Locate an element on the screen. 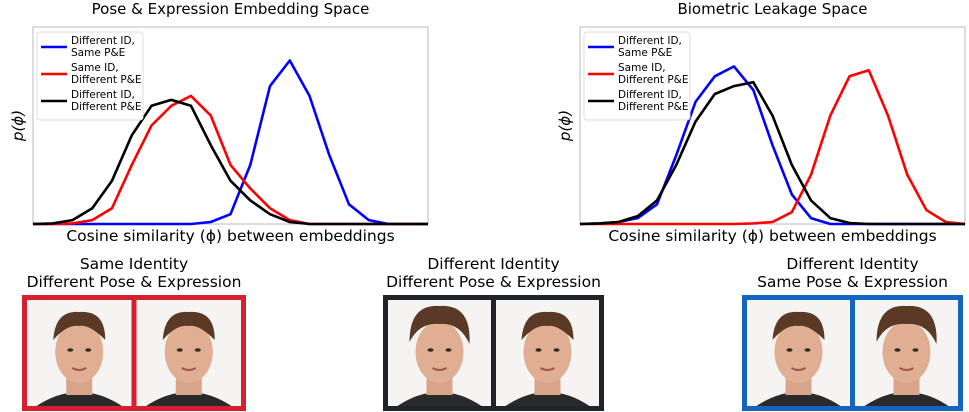  chart-title: Pose & Expression Embedding Space is located at coordinates (231, 9).